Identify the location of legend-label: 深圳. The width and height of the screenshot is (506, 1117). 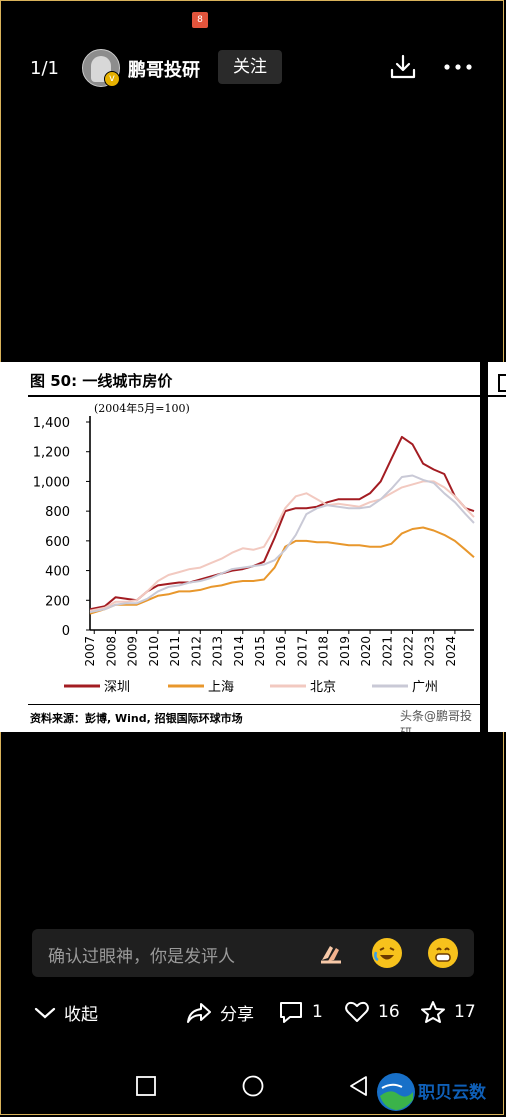
(117, 687).